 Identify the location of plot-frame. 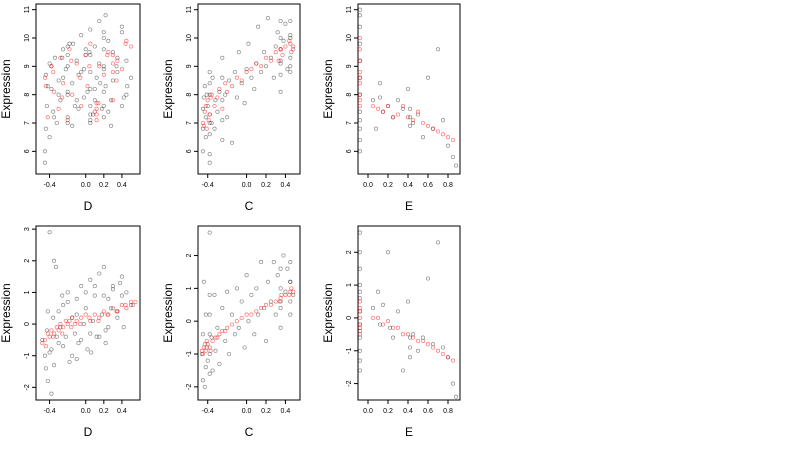
(88, 313).